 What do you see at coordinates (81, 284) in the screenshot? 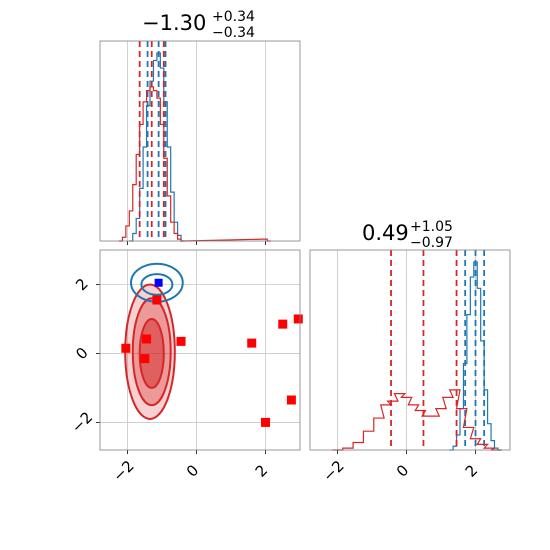
I see `y-tick-label: 2` at bounding box center [81, 284].